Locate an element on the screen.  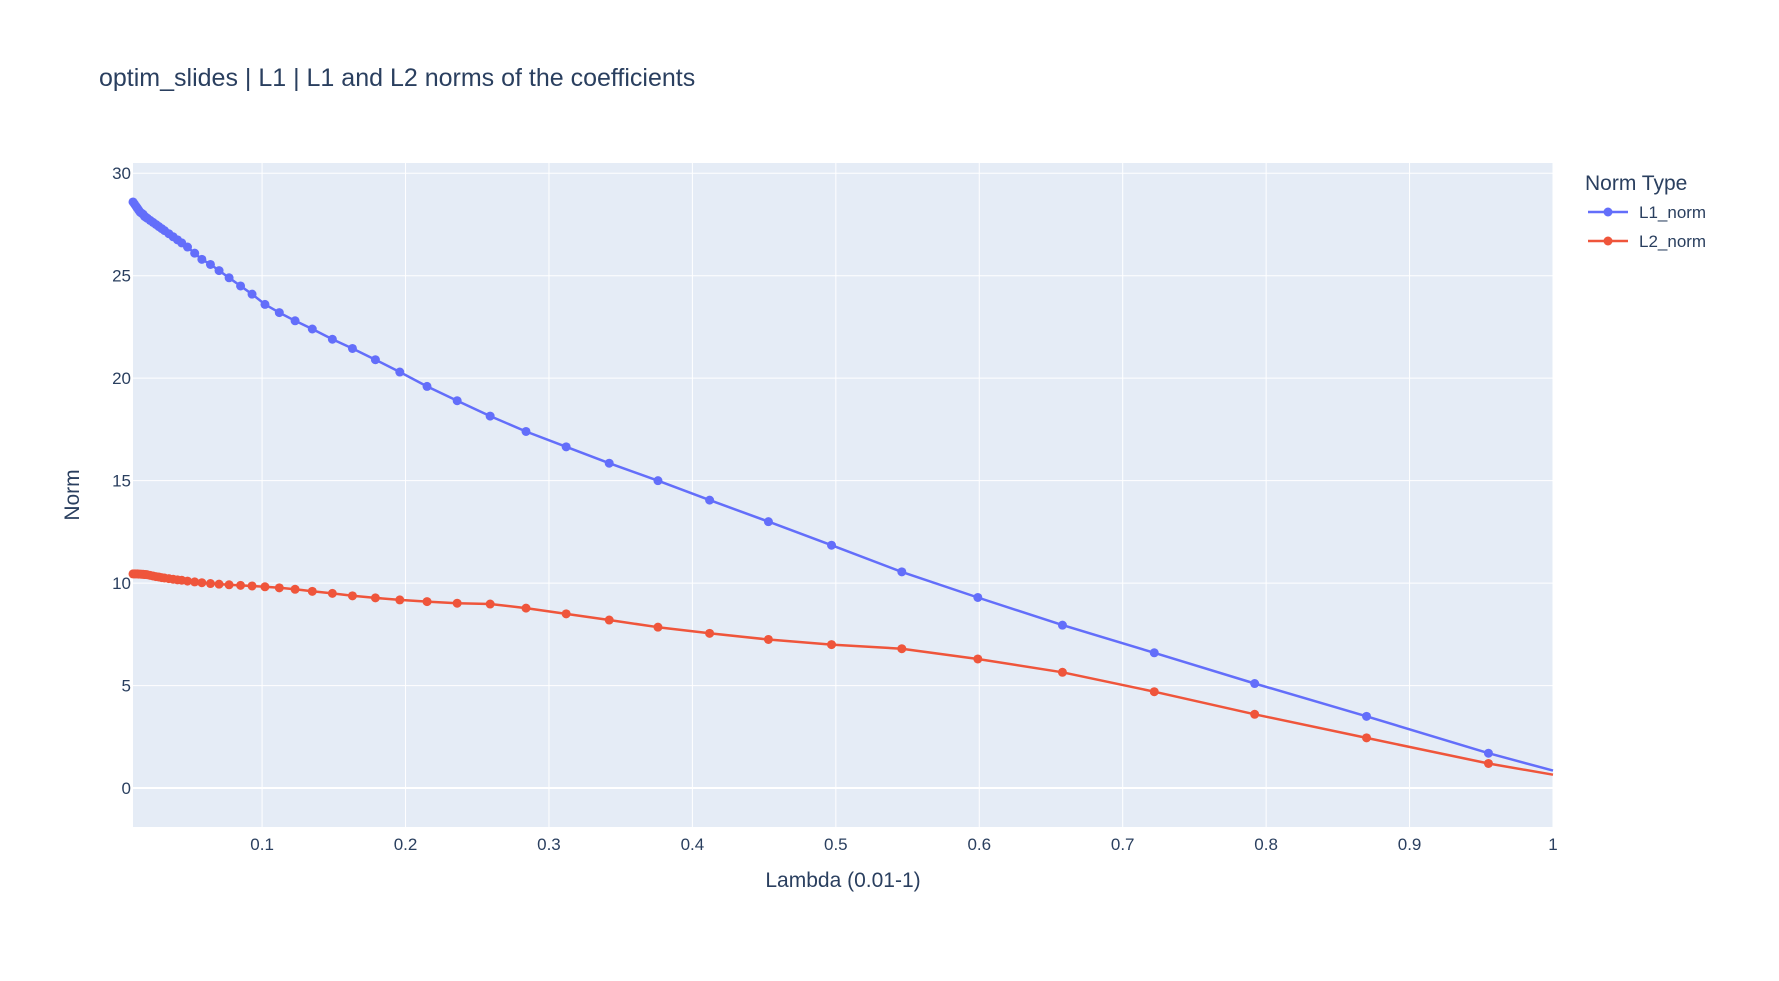
y-axis-label: Norm is located at coordinates (72, 494).